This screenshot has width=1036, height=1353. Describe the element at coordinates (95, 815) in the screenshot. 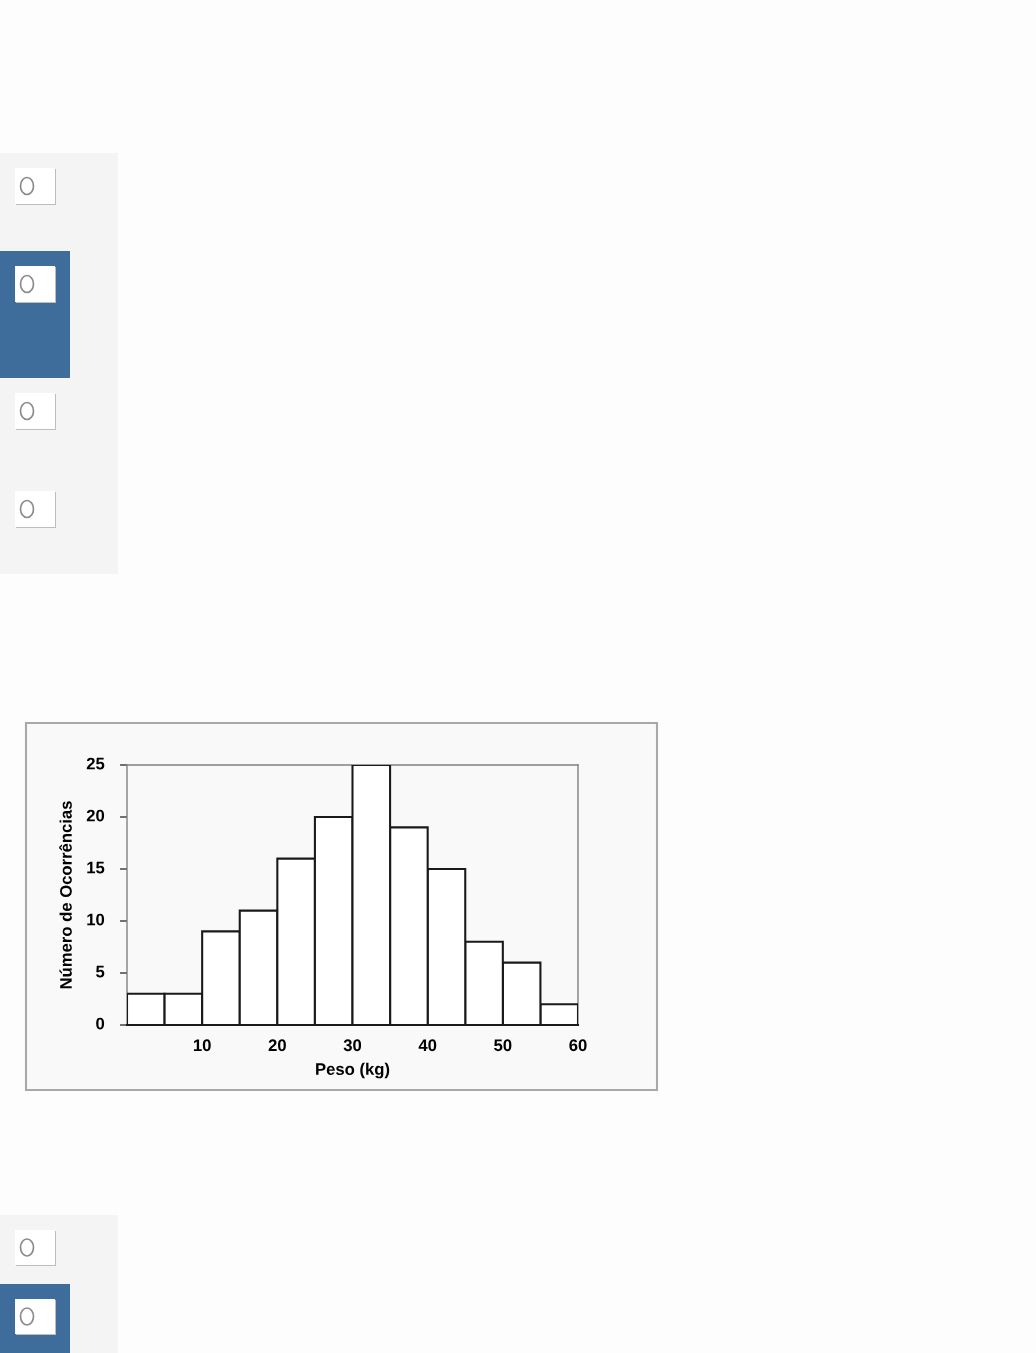

I see `y-tick-label: 20` at that location.